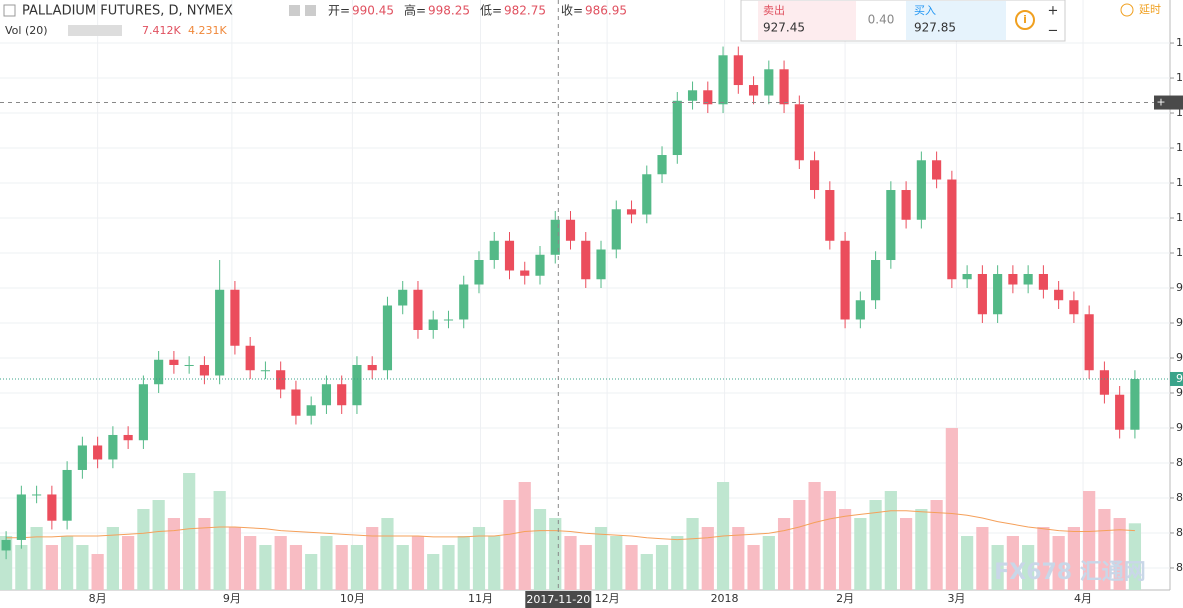 Image resolution: width=1183 pixels, height=608 pixels. I want to click on last-price-label: 9, so click(1179, 378).